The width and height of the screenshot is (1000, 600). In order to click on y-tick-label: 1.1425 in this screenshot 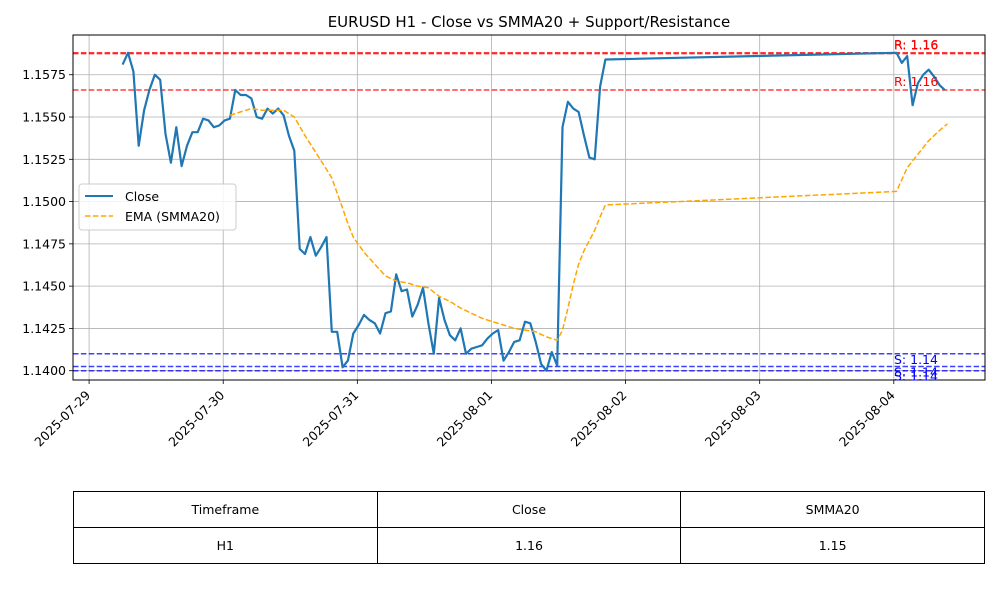, I will do `click(44, 328)`.